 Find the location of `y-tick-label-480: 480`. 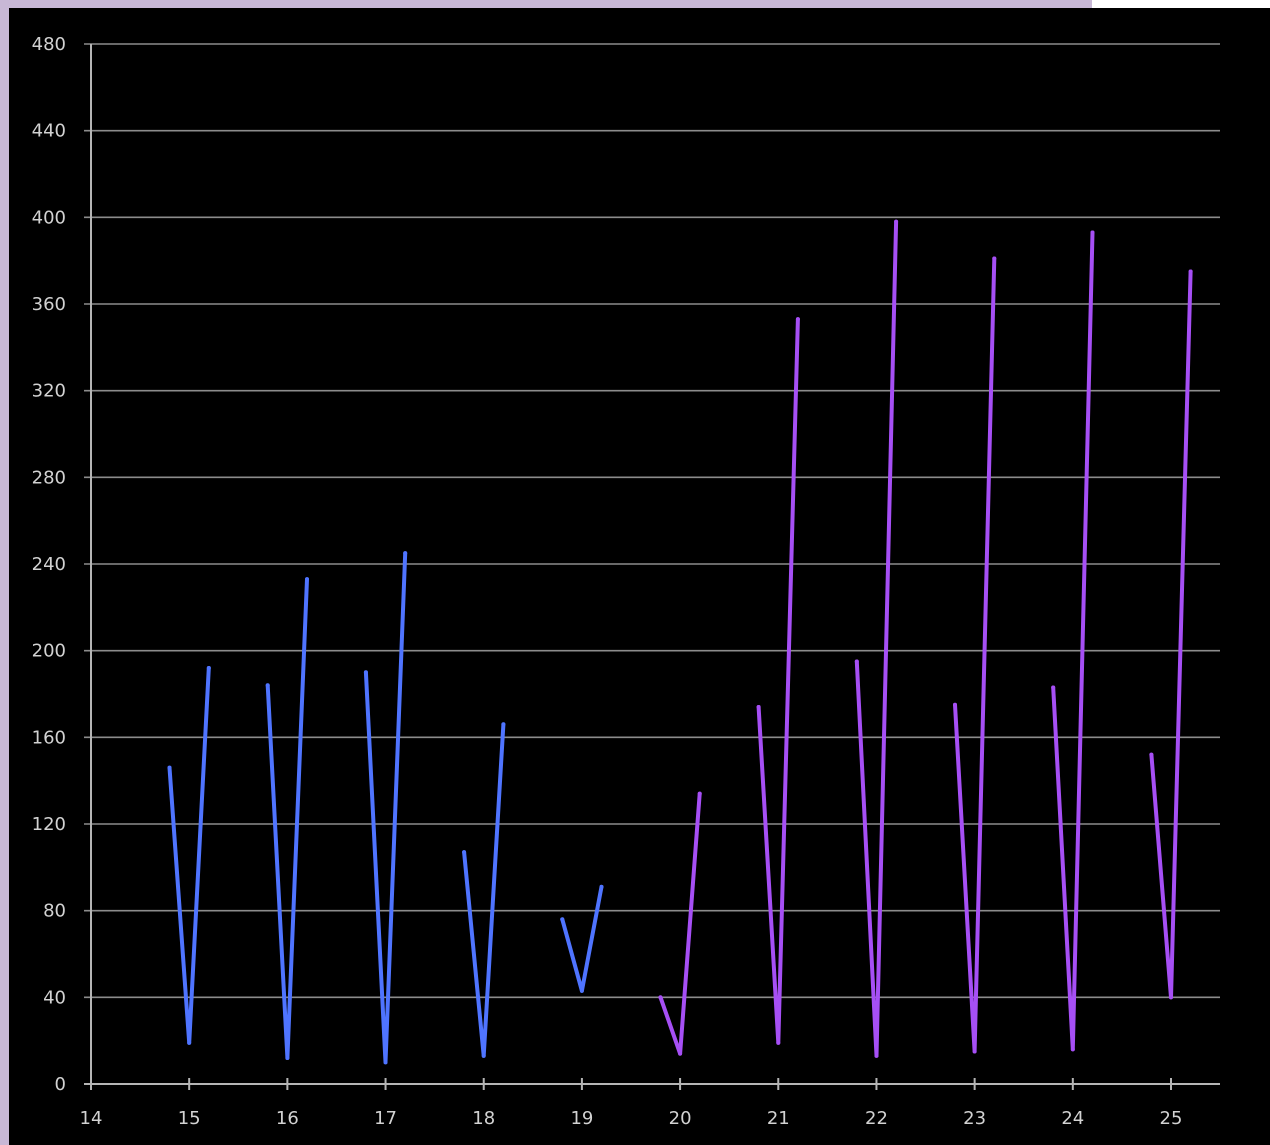

y-tick-label-480: 480 is located at coordinates (49, 44).